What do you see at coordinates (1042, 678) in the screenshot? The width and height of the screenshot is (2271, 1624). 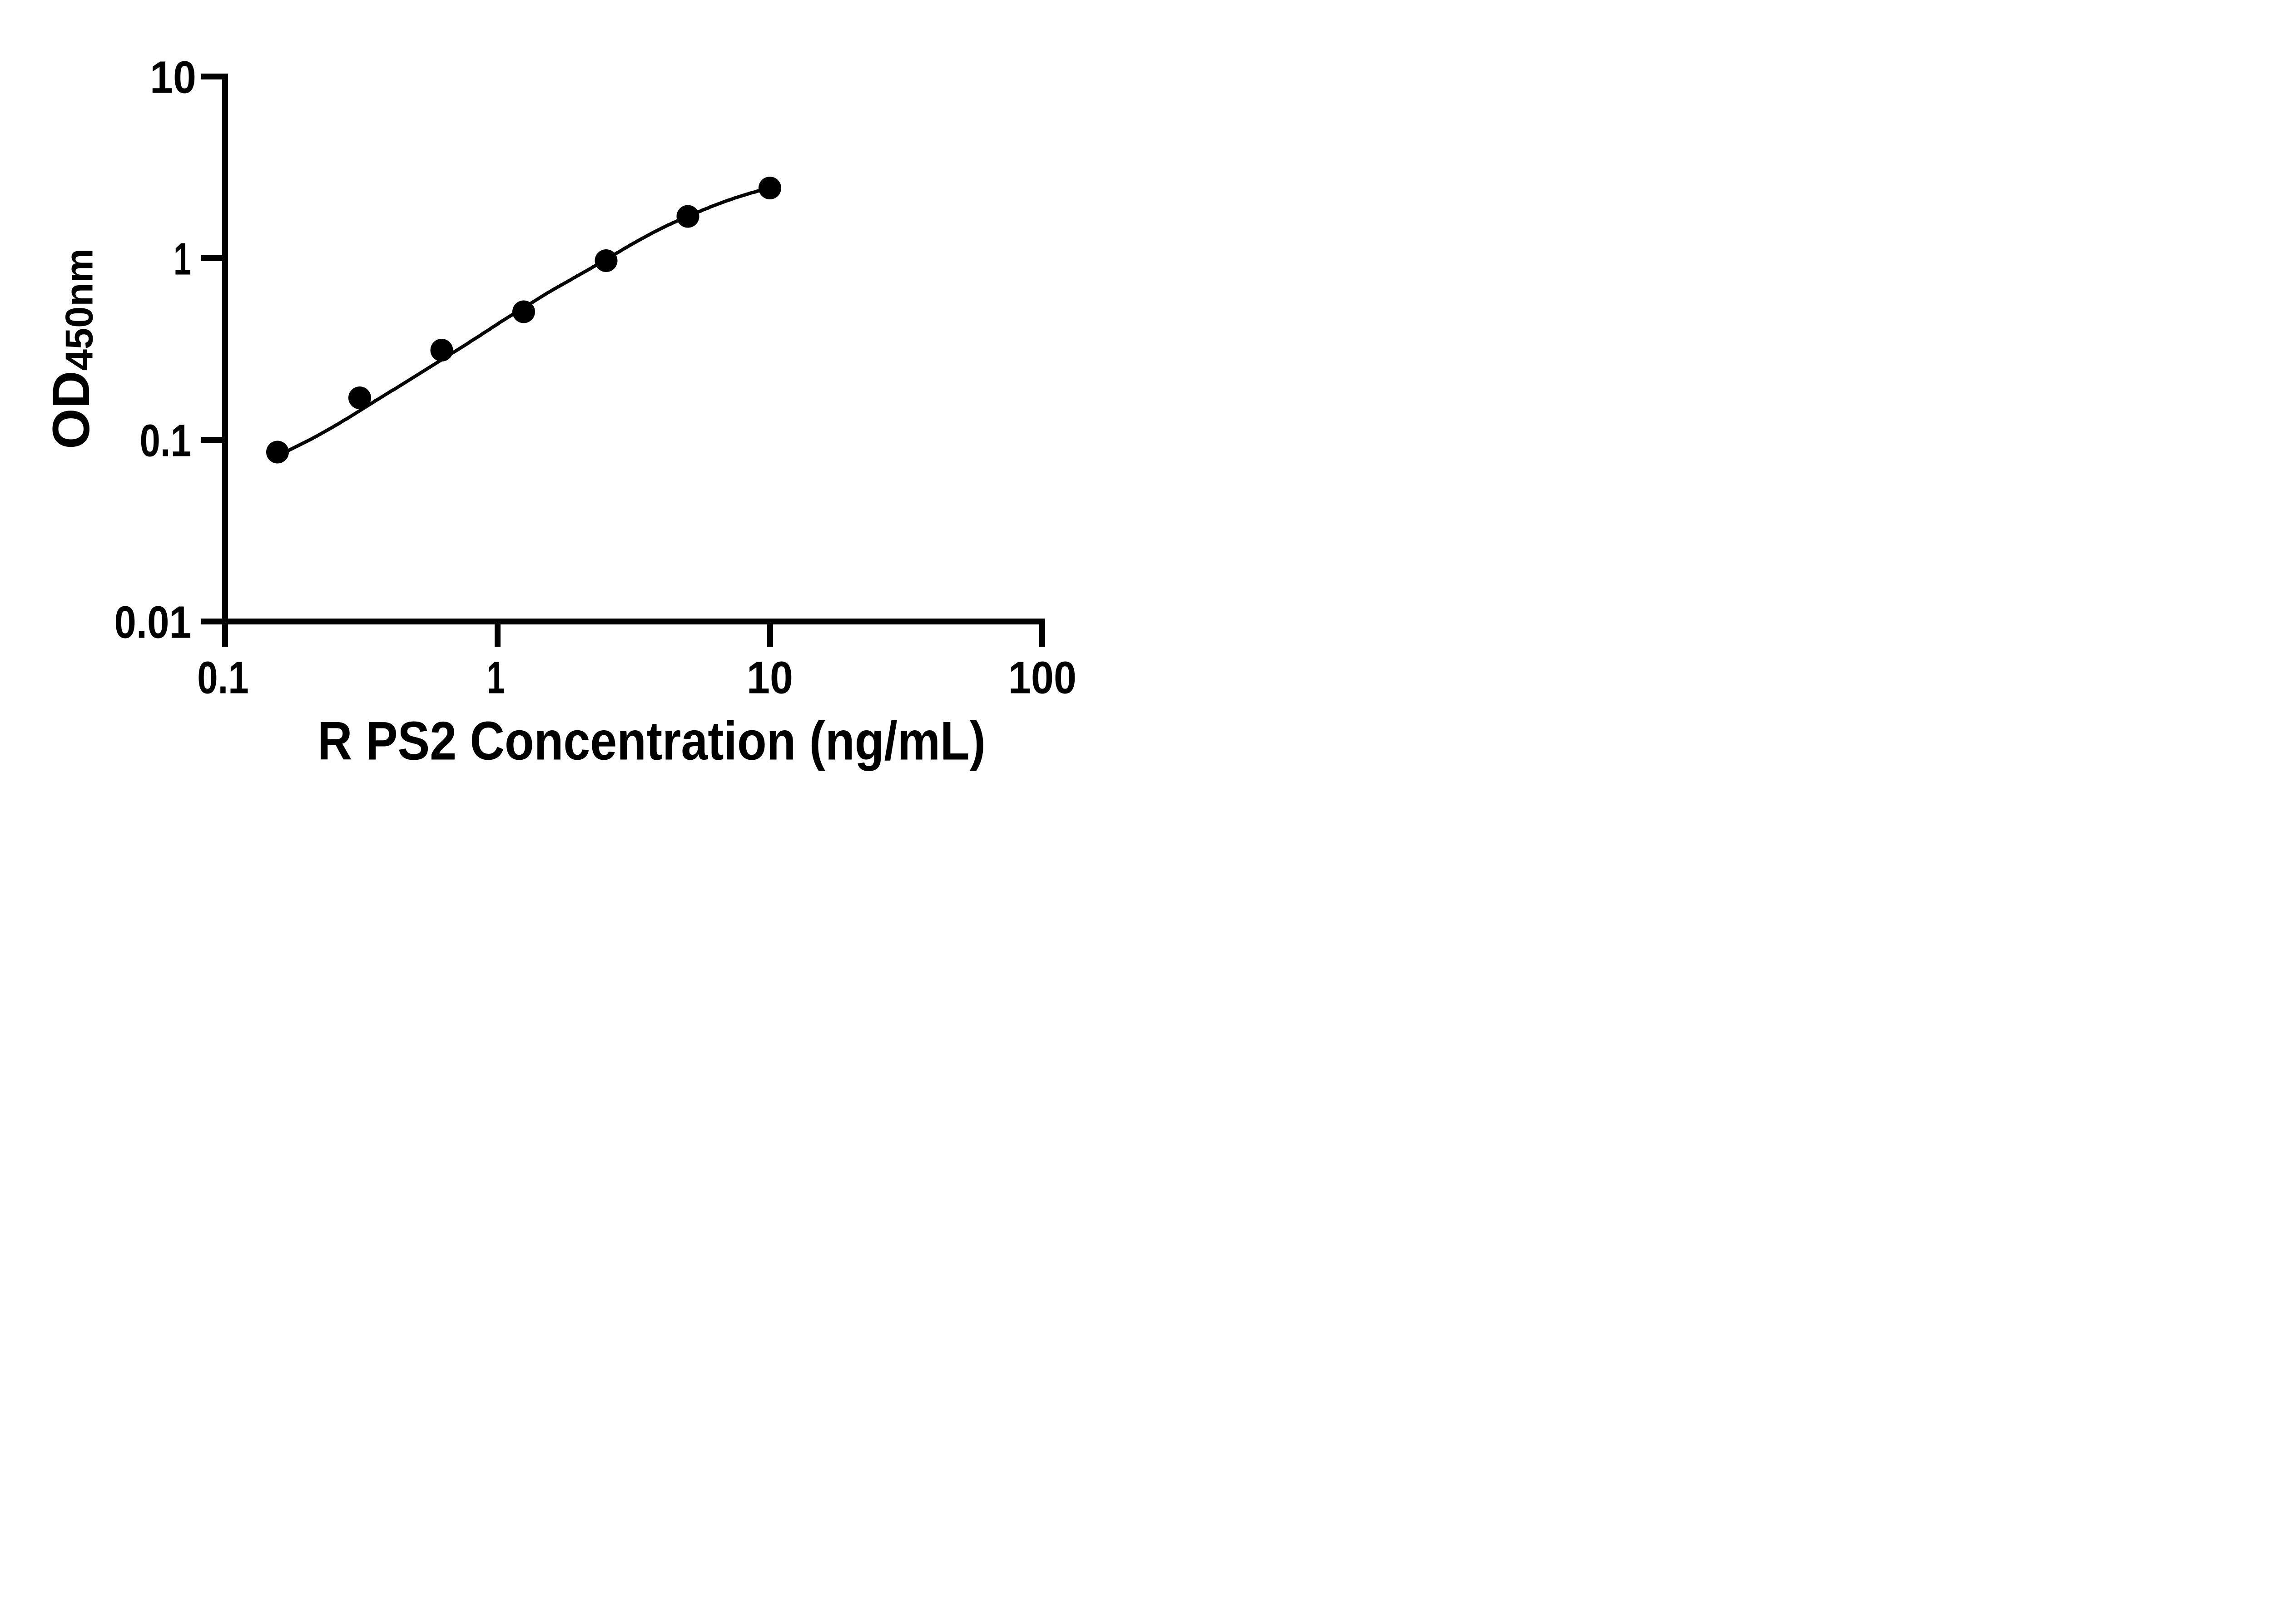 I see `svg-text: 100` at bounding box center [1042, 678].